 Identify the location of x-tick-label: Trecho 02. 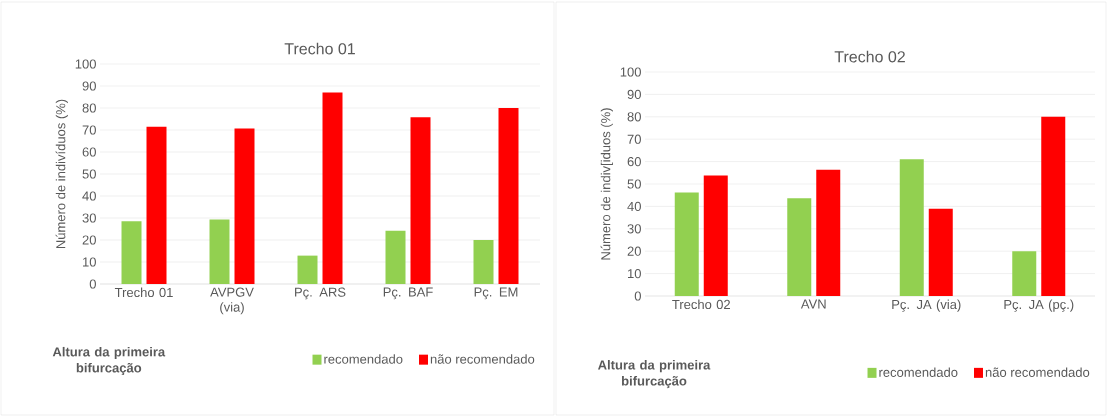
(701, 304).